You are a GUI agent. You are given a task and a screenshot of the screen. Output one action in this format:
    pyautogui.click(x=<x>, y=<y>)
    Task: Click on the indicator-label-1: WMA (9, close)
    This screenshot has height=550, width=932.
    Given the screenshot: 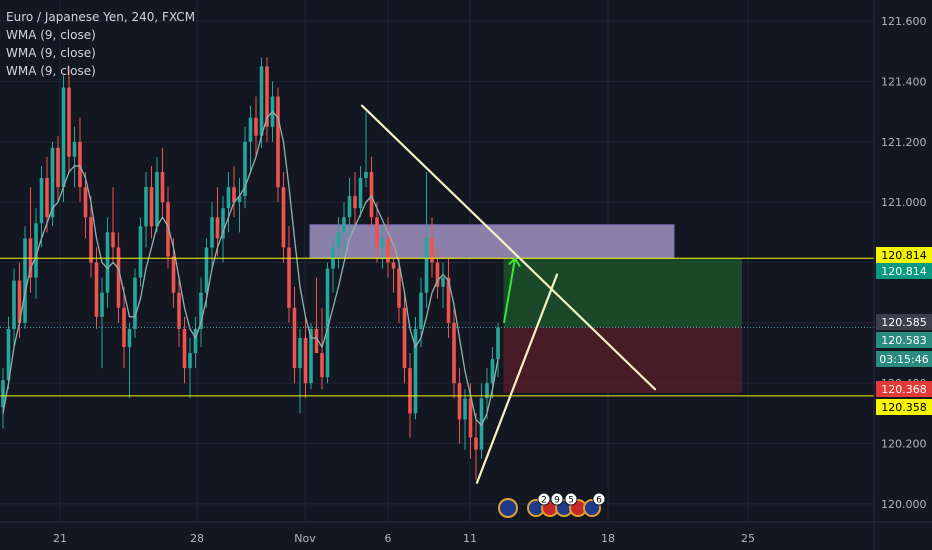 What is the action you would take?
    pyautogui.click(x=51, y=35)
    